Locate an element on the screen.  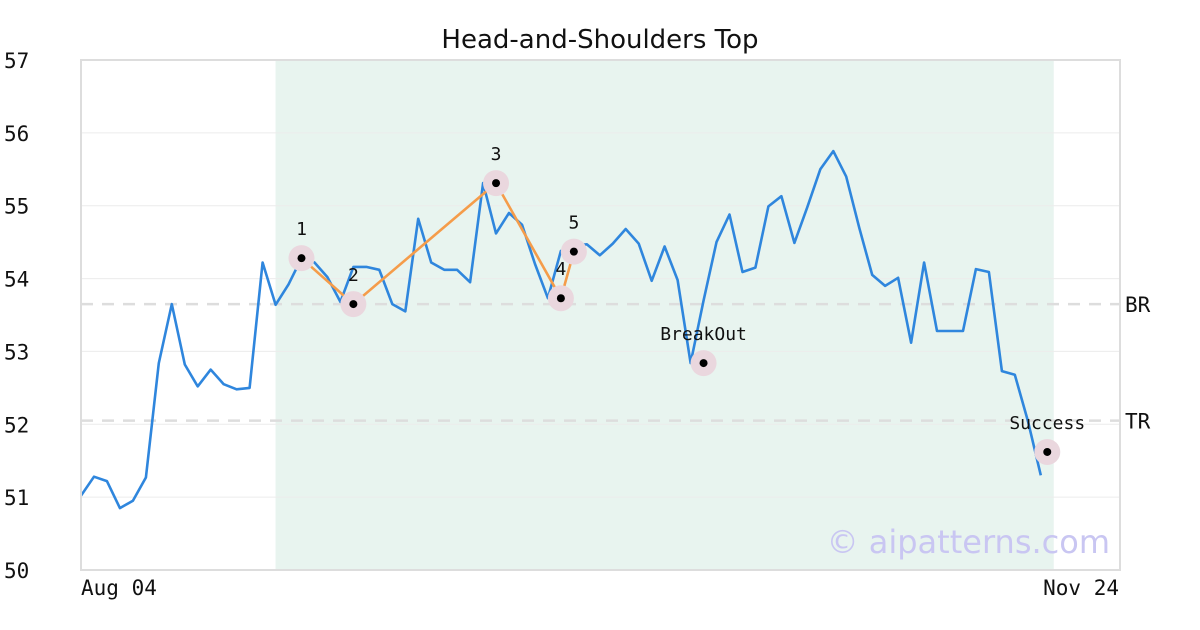
pattern-point-5-label: 5 is located at coordinates (573, 223).